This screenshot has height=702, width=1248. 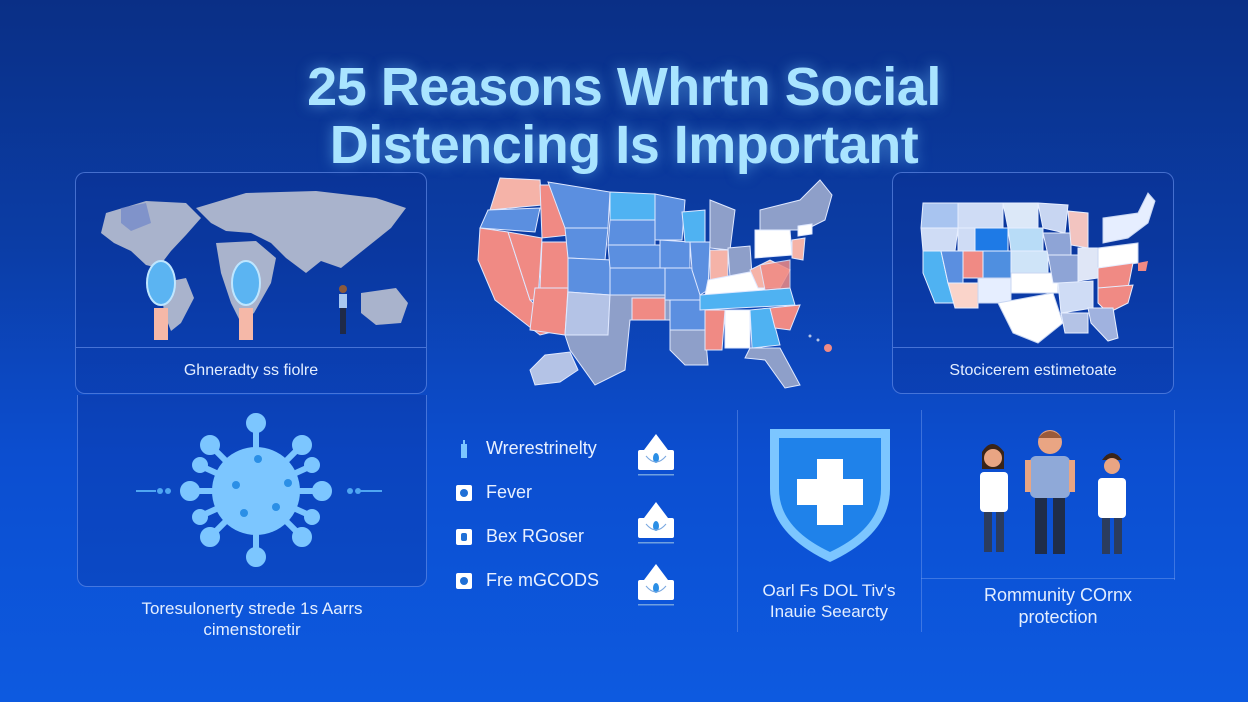 What do you see at coordinates (829, 611) in the screenshot?
I see `shield-caption-line-2: Inauie Seearcty` at bounding box center [829, 611].